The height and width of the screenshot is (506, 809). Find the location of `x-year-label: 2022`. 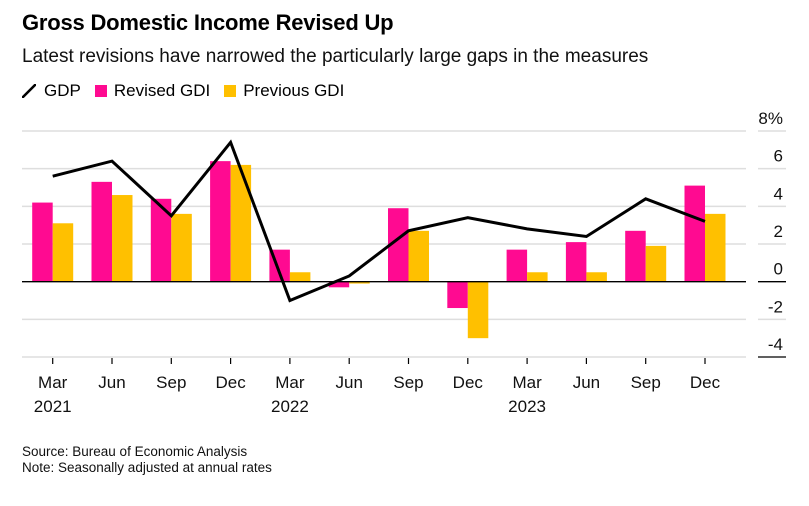

x-year-label: 2022 is located at coordinates (290, 406).